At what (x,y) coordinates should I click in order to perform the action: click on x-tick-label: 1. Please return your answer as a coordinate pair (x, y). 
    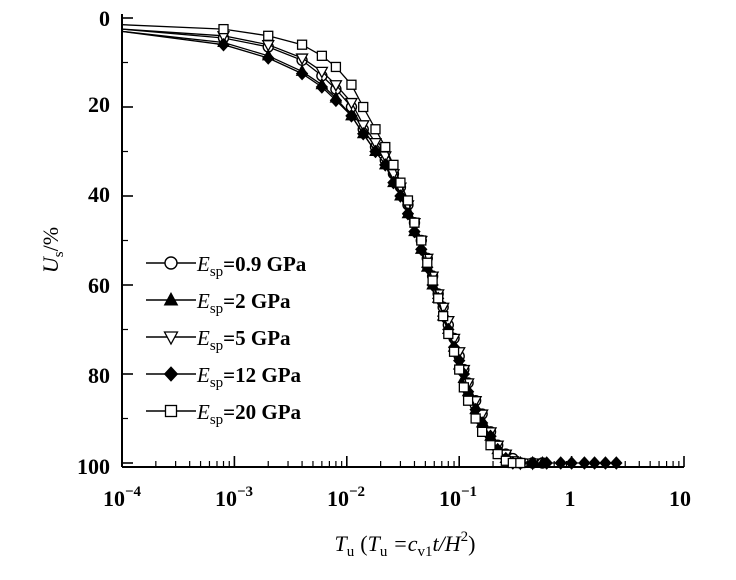
    Looking at the image, I should click on (570, 498).